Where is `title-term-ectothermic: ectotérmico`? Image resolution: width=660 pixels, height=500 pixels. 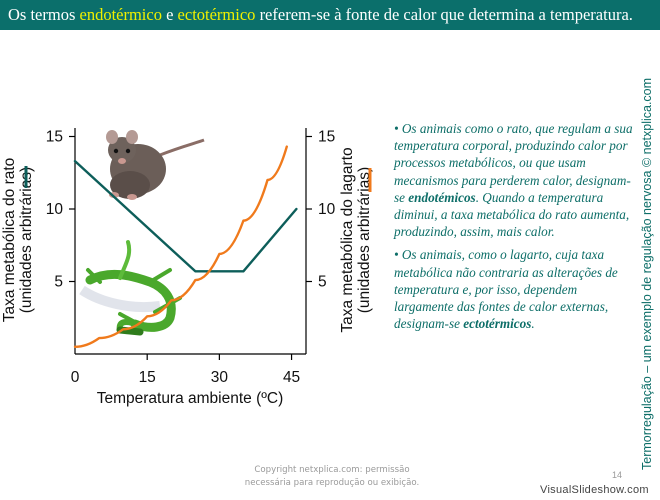
title-term-ectothermic: ectotérmico is located at coordinates (216, 14).